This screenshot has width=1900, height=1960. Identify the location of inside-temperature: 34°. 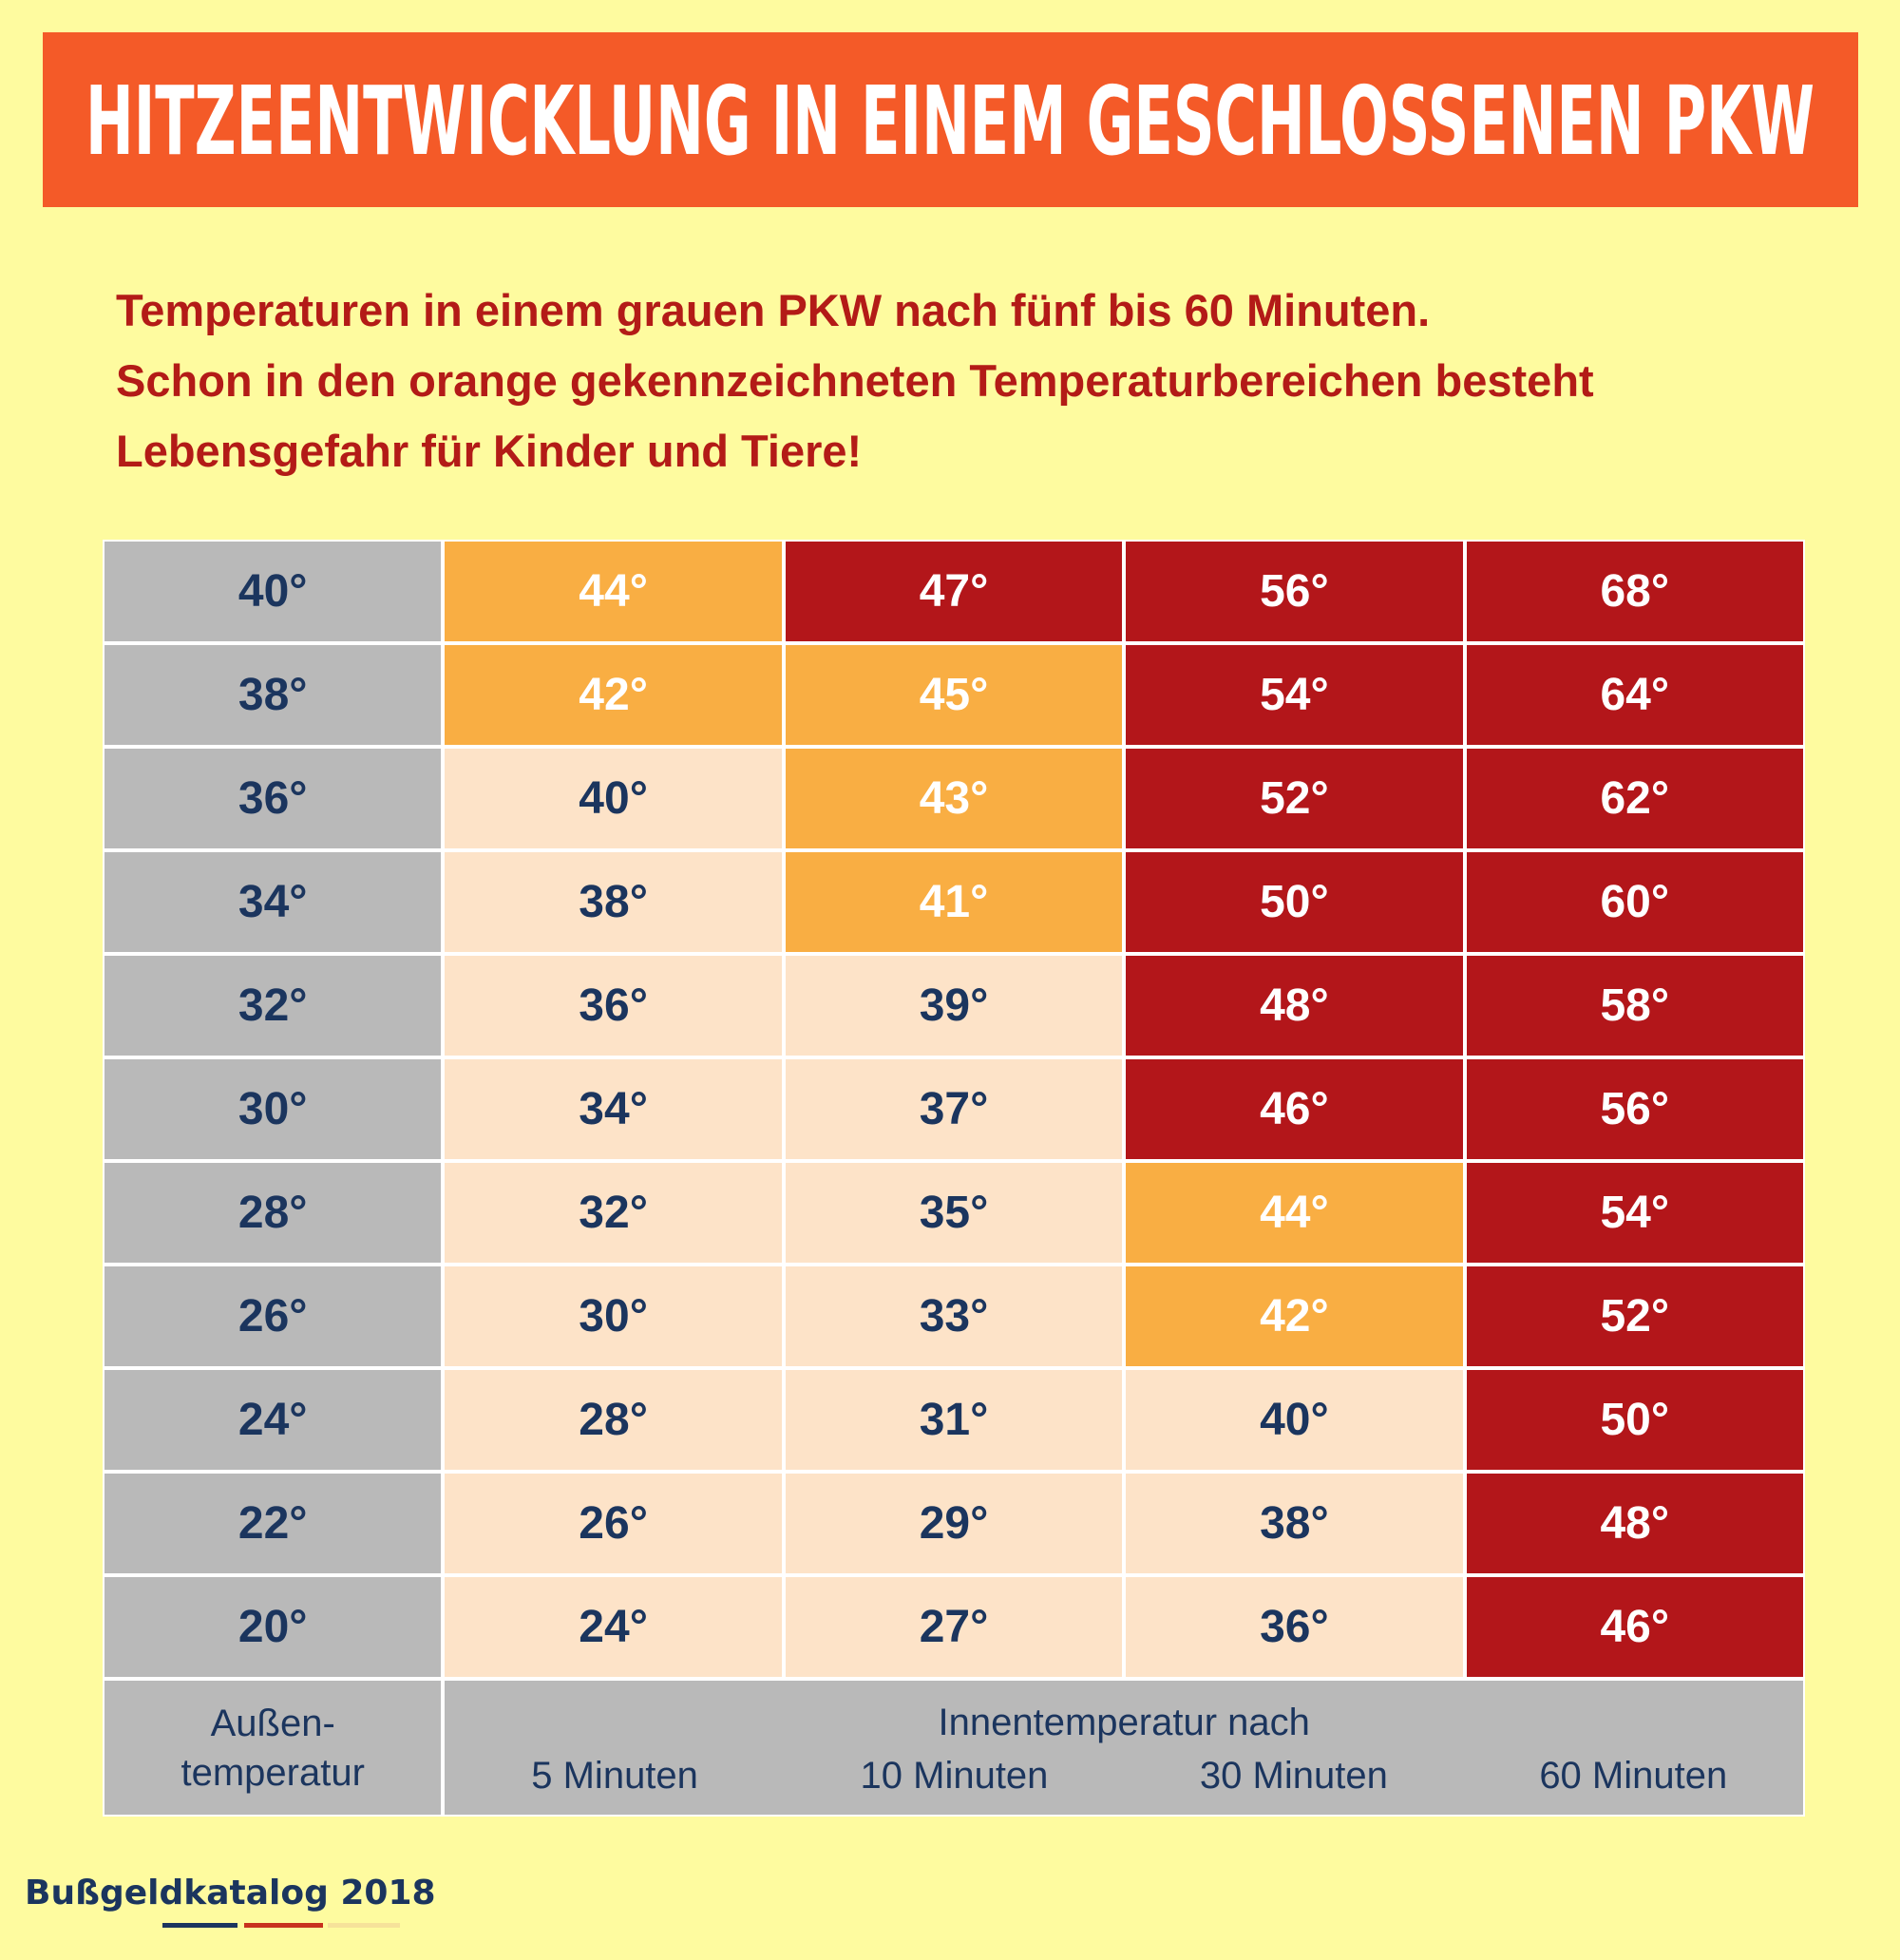
(613, 1109).